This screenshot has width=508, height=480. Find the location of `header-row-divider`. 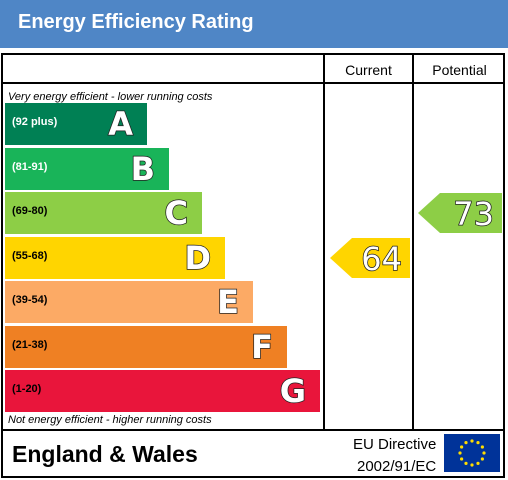

header-row-divider is located at coordinates (253, 83).